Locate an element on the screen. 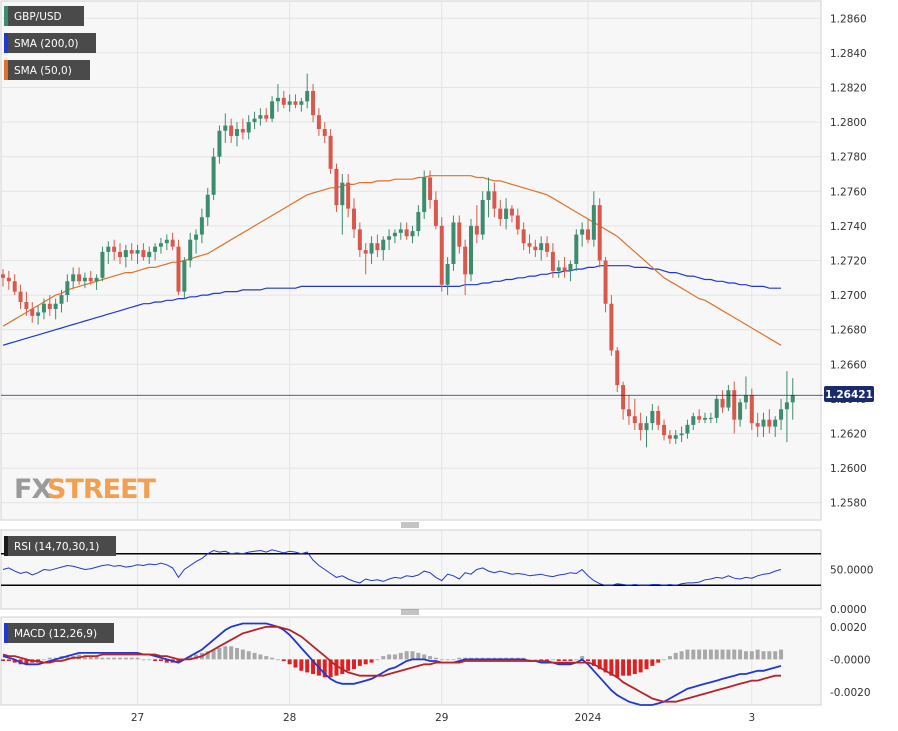 This screenshot has height=731, width=898. macd-y-tick-label: 0.0020 is located at coordinates (848, 628).